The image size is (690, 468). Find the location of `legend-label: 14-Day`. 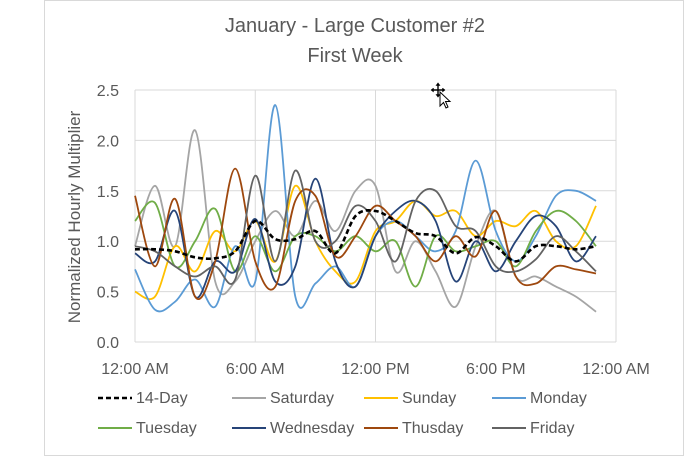

legend-label: 14-Day is located at coordinates (162, 398).